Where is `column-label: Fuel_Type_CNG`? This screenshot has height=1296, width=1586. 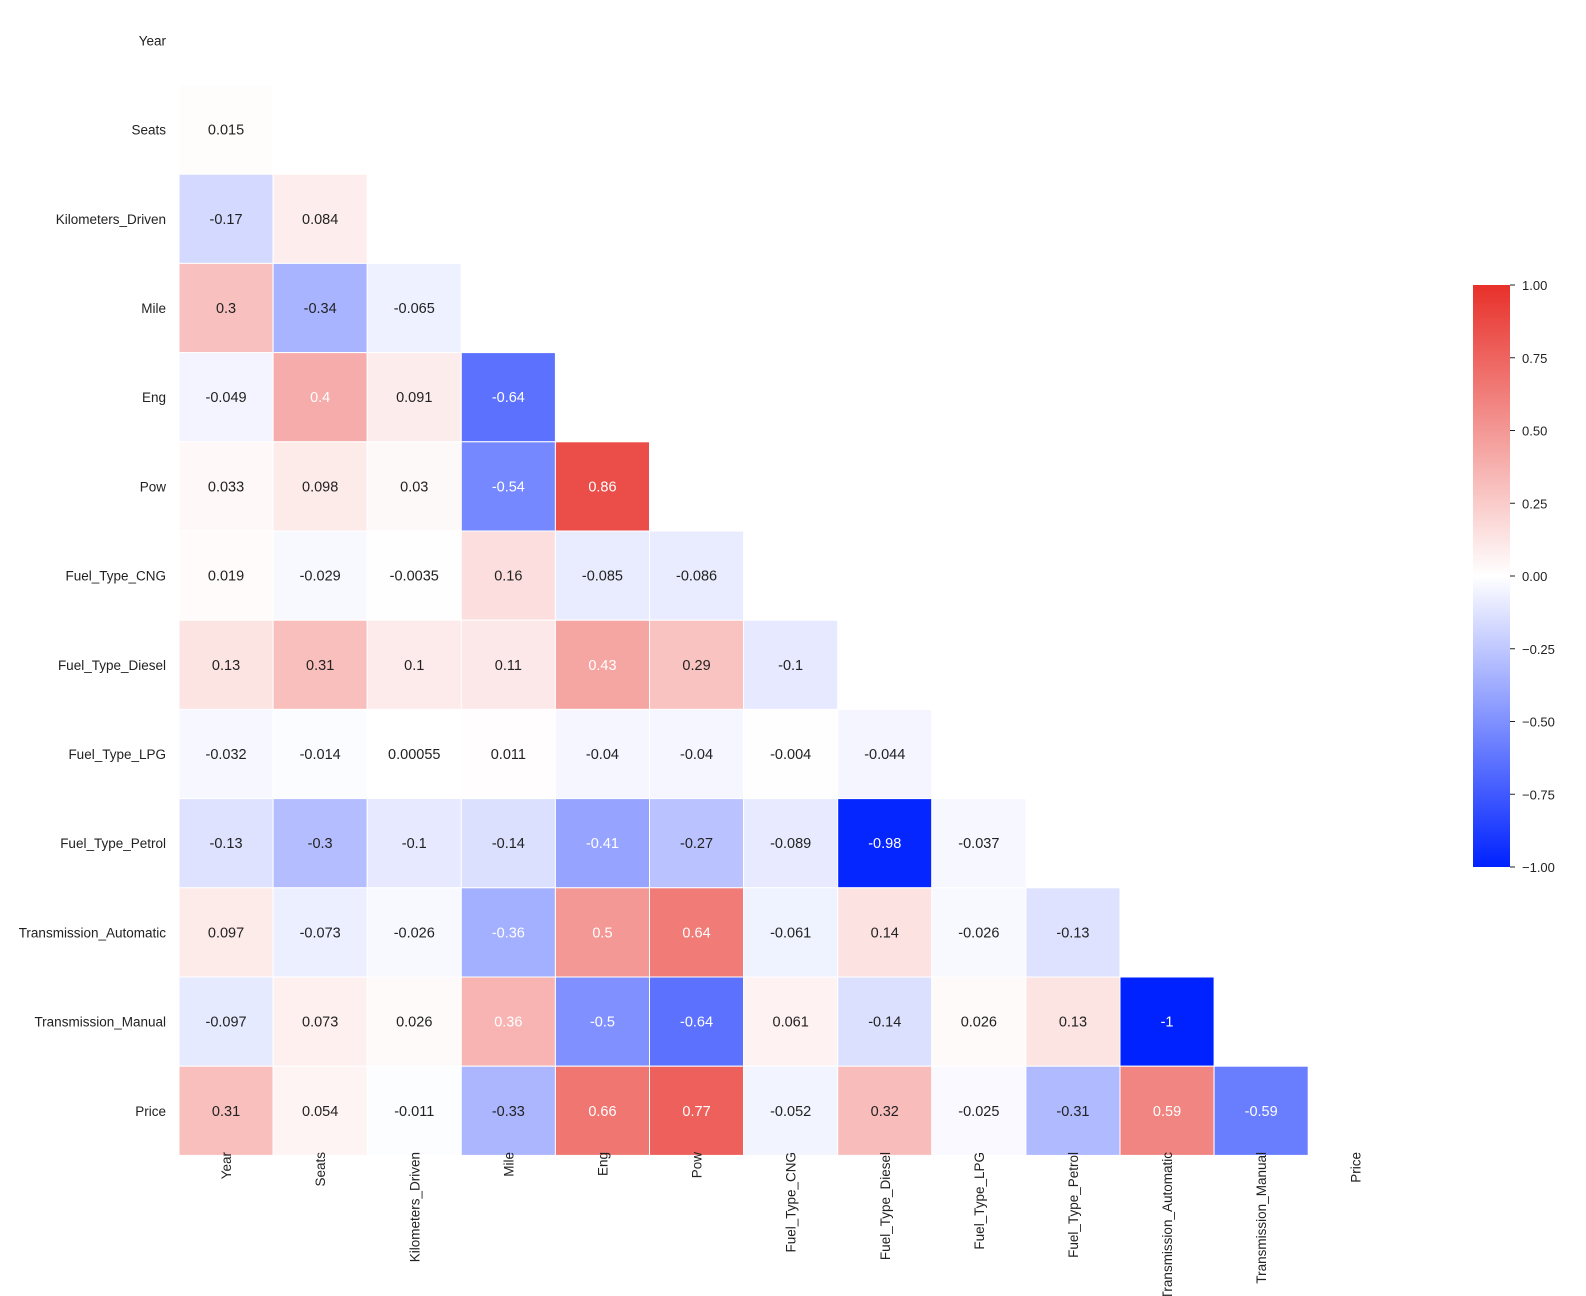 column-label: Fuel_Type_CNG is located at coordinates (791, 1202).